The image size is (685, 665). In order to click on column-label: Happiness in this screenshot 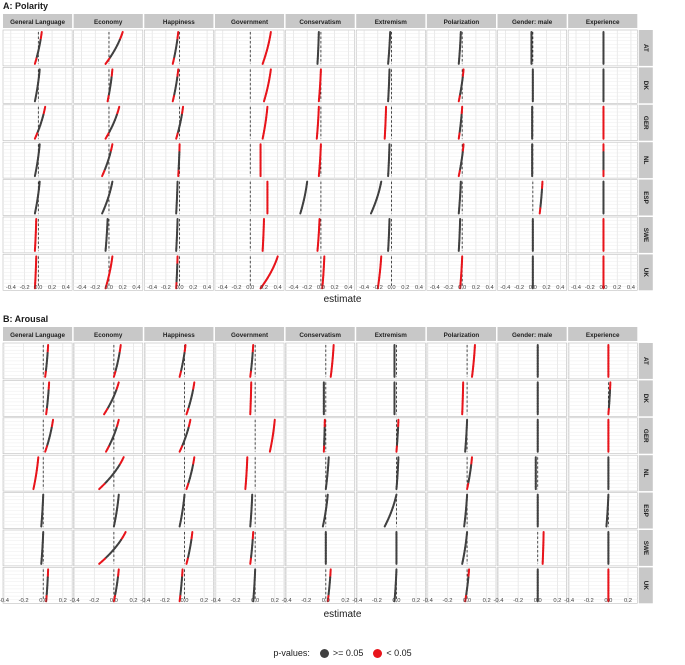, I will do `click(179, 335)`.